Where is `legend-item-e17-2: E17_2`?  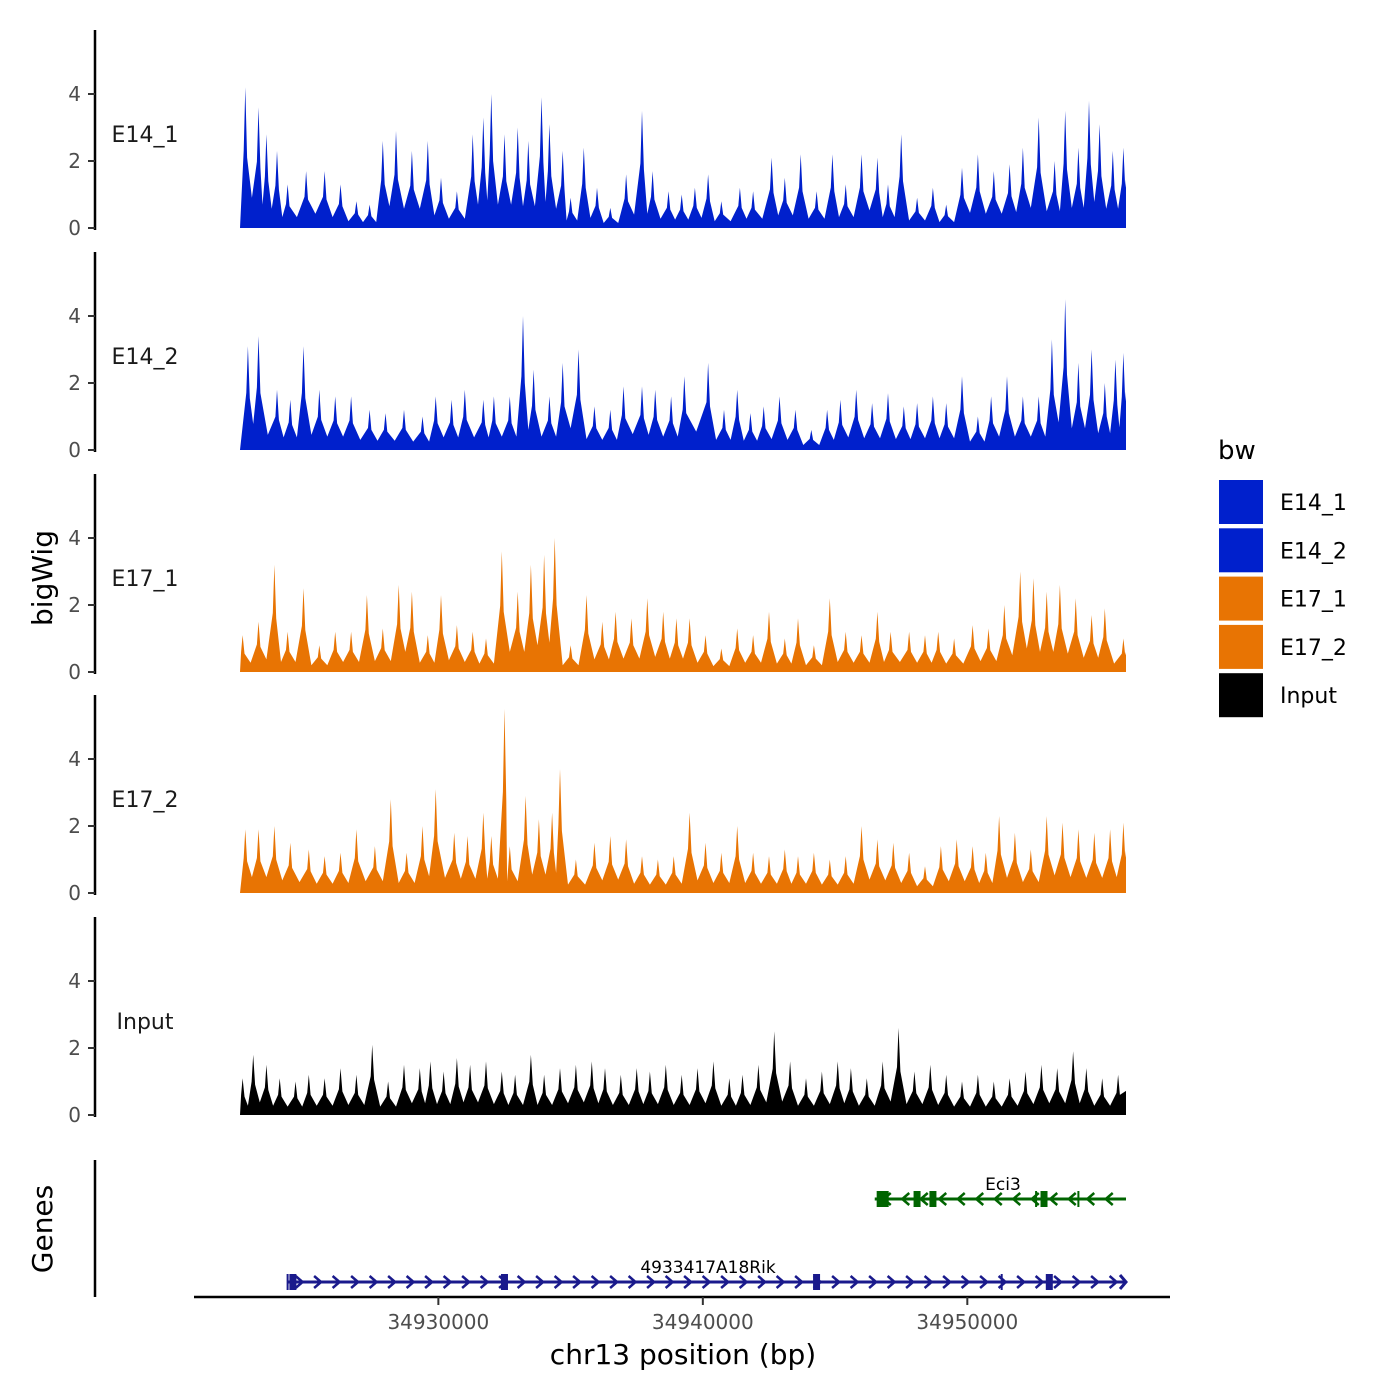
legend-item-e17-2: E17_2 is located at coordinates (1283, 646).